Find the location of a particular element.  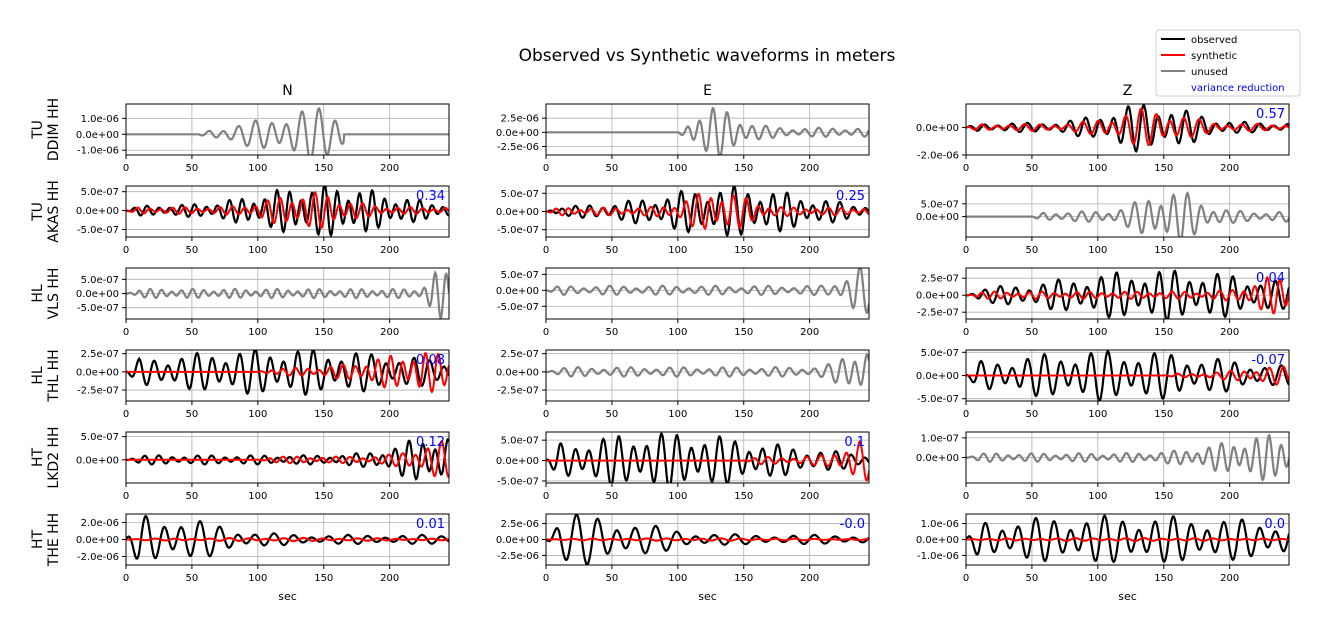

subplot-5-Z: 0 50 100 150 200 -1.0e-06 0.0e+00 1.0e-06 0.0 sec is located at coordinates (1103, 558).